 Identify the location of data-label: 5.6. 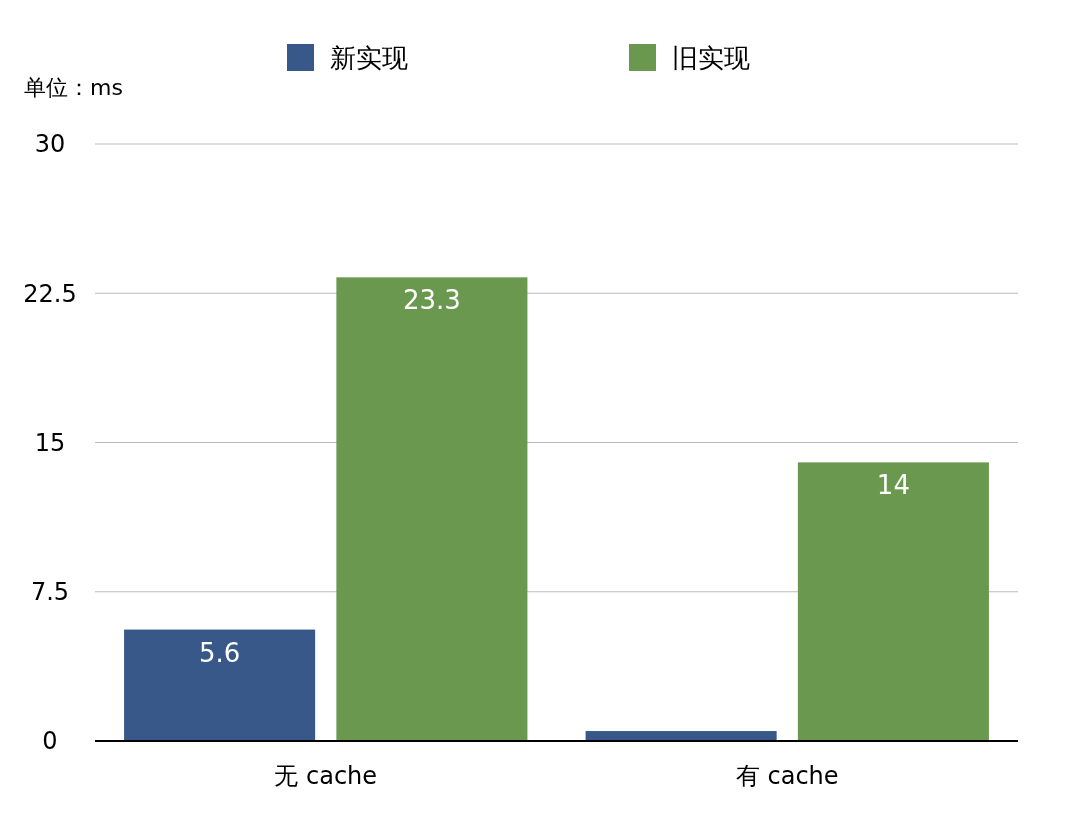
(219, 652).